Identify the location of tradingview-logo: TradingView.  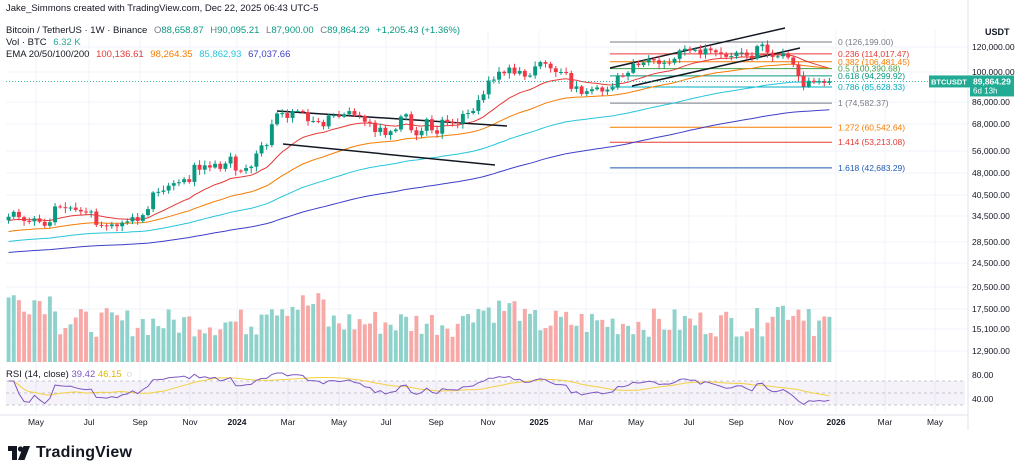
(70, 453).